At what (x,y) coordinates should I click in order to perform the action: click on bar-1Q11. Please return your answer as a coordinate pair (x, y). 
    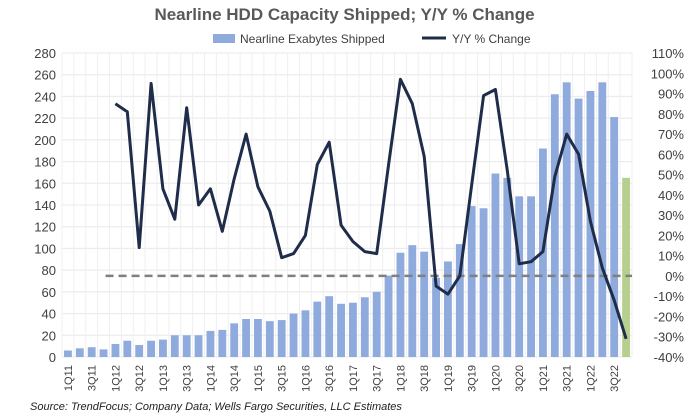
    Looking at the image, I should click on (68, 353).